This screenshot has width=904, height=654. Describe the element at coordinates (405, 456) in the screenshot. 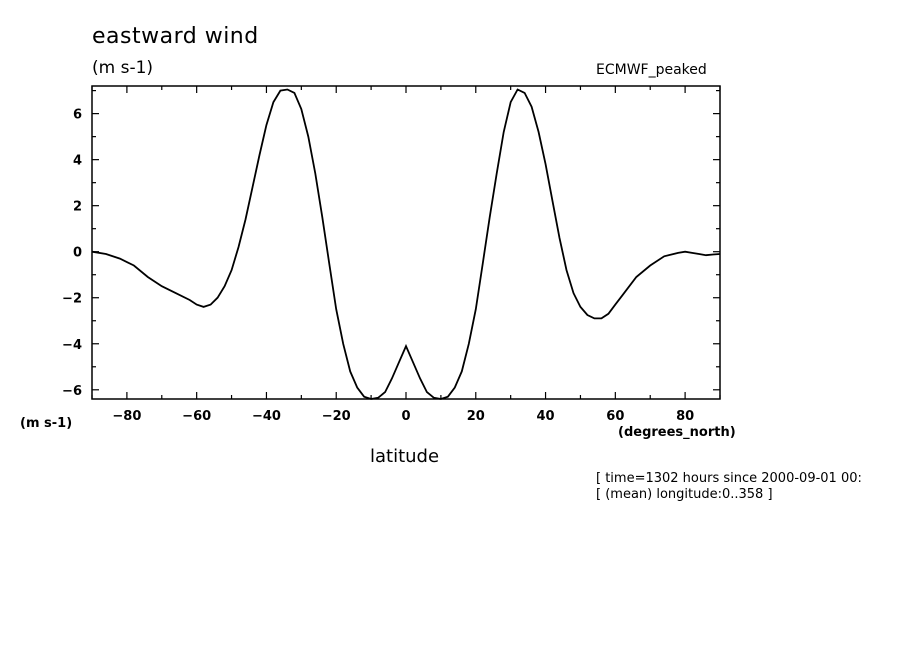

I see `x-axis-label: latitude` at that location.